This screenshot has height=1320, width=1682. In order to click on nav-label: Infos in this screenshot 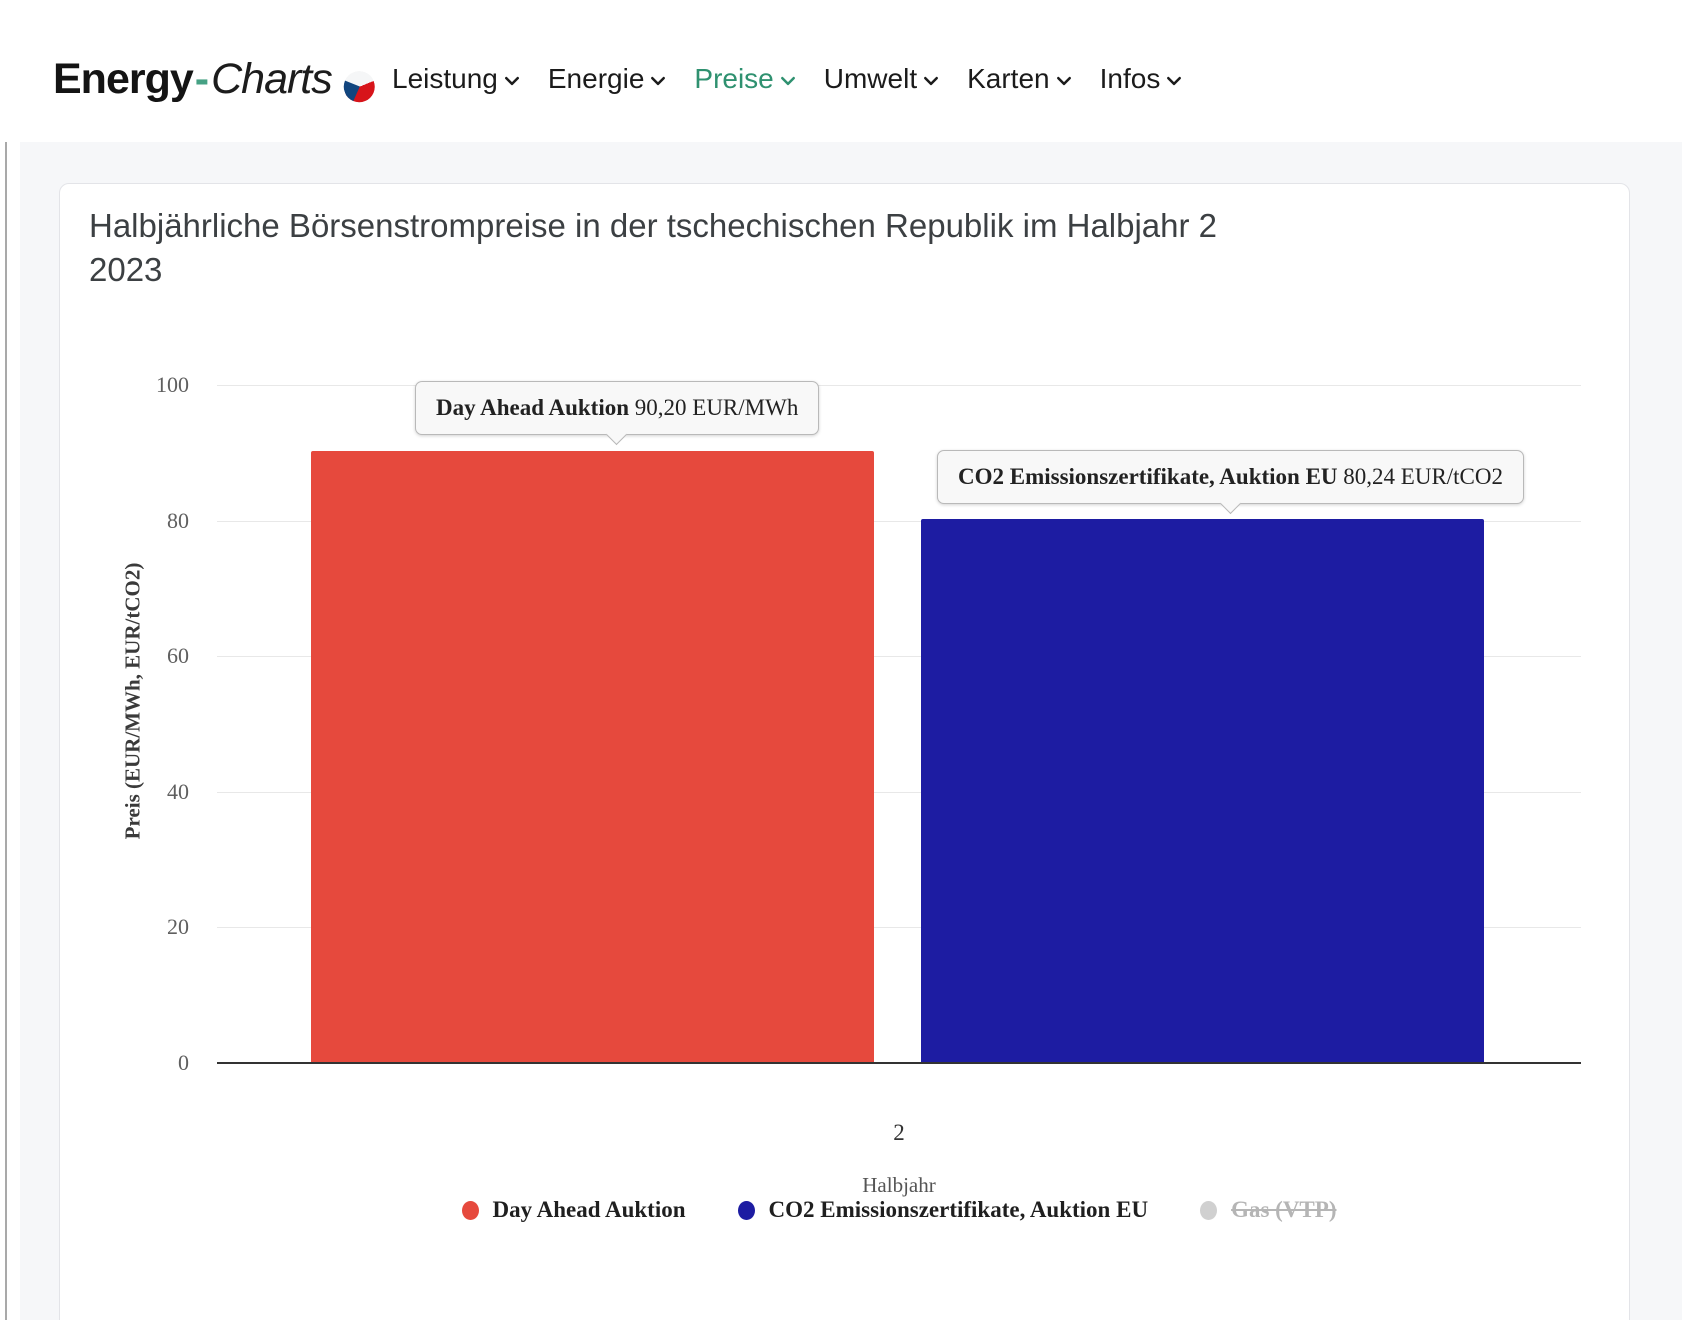, I will do `click(1130, 78)`.